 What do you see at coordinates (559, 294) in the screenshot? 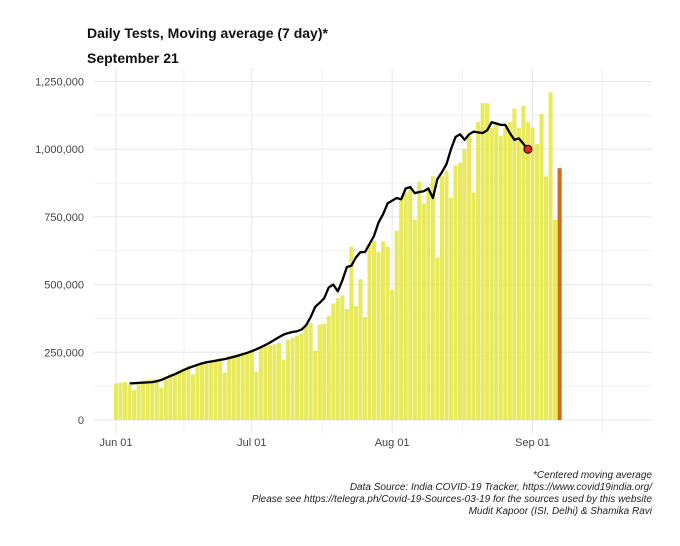
I see `bar-latest` at bounding box center [559, 294].